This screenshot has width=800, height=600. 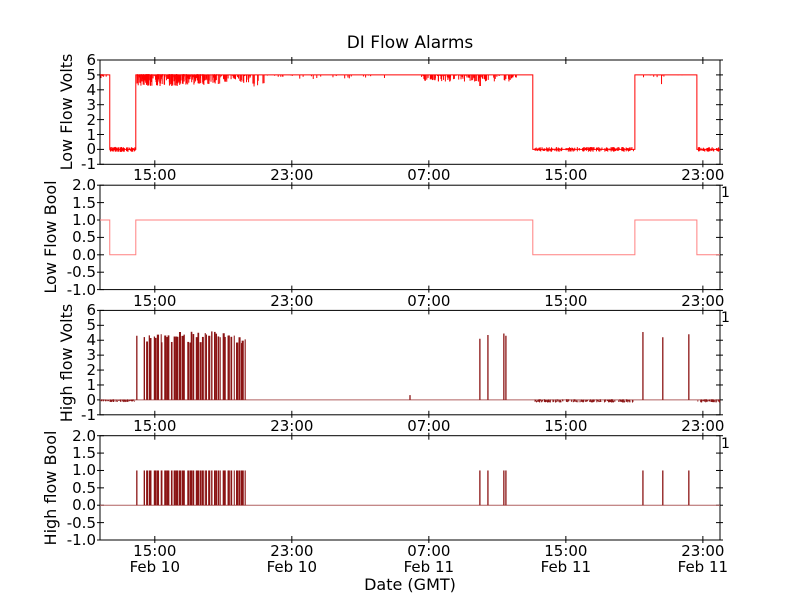 I want to click on series-label-high-flow-volts: 1, so click(x=725, y=318).